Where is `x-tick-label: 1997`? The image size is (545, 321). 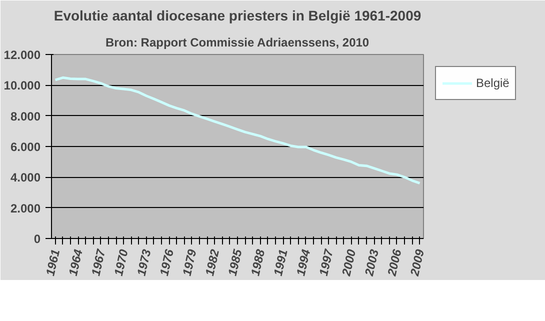 x-tick-label: 1997 is located at coordinates (326, 262).